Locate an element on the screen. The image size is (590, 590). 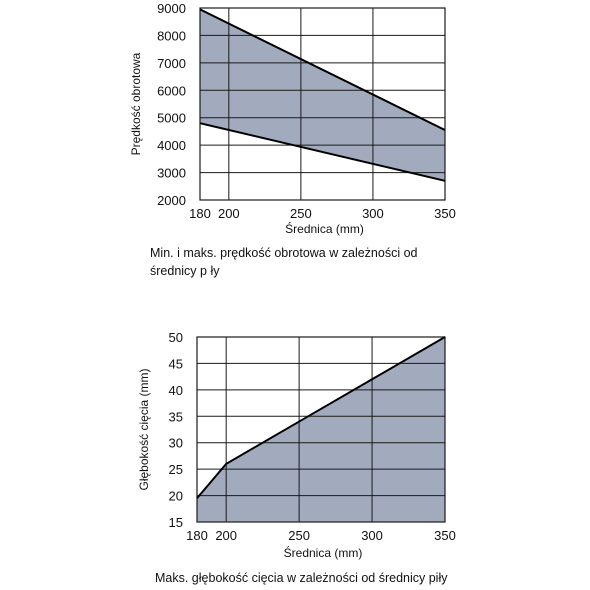
y-axis-label: Prędkość obrotowa is located at coordinates (136, 103).